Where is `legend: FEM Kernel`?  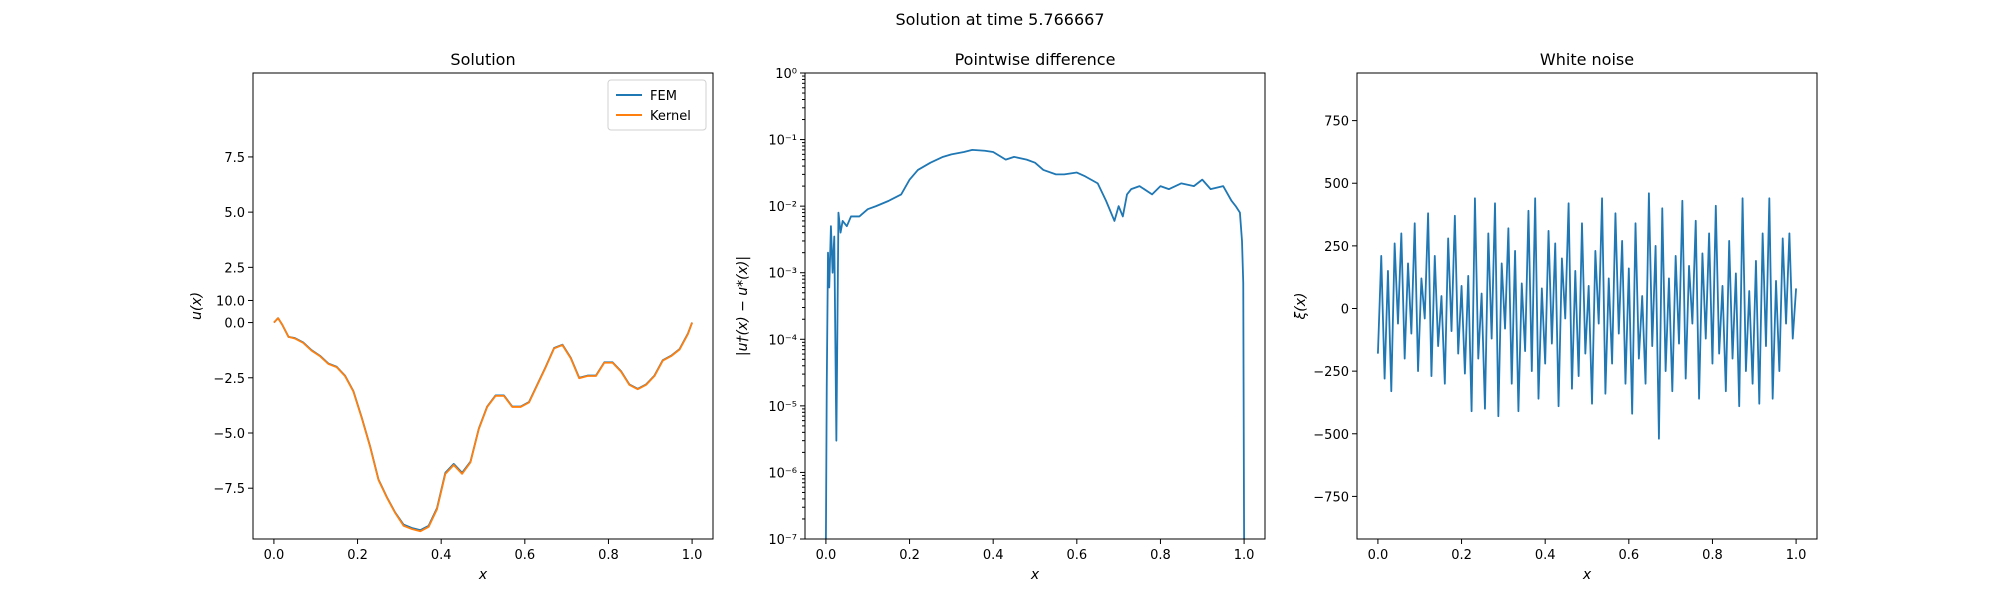
legend: FEM Kernel is located at coordinates (657, 105).